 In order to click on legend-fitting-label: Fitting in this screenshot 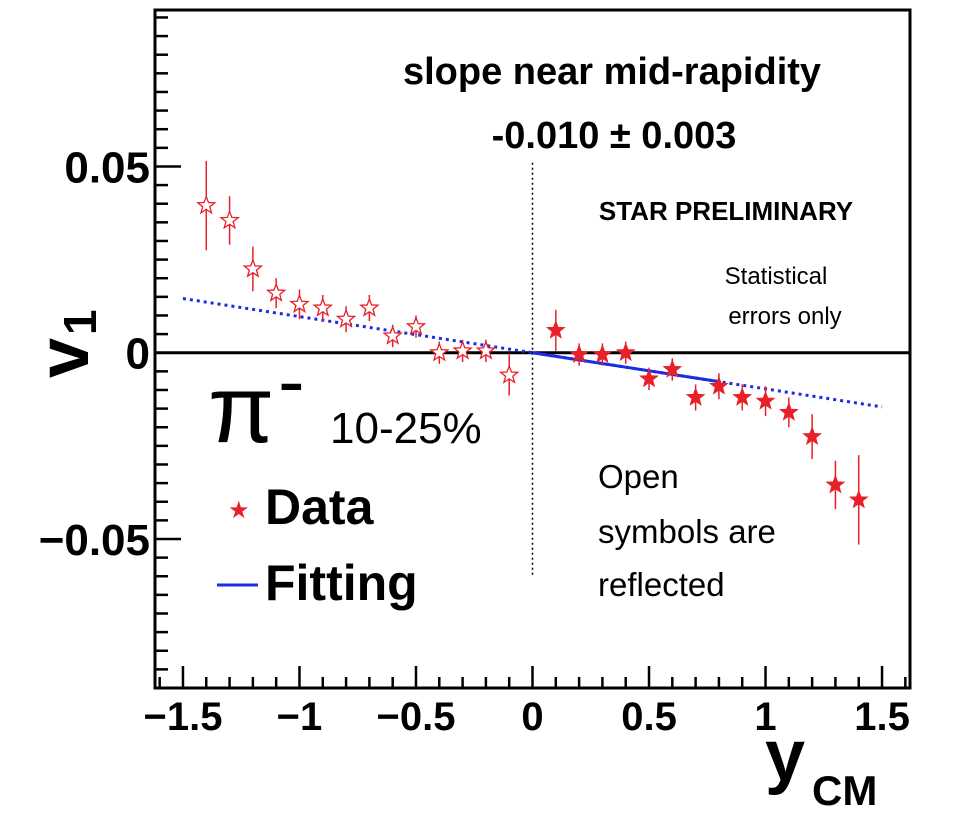, I will do `click(341, 583)`.